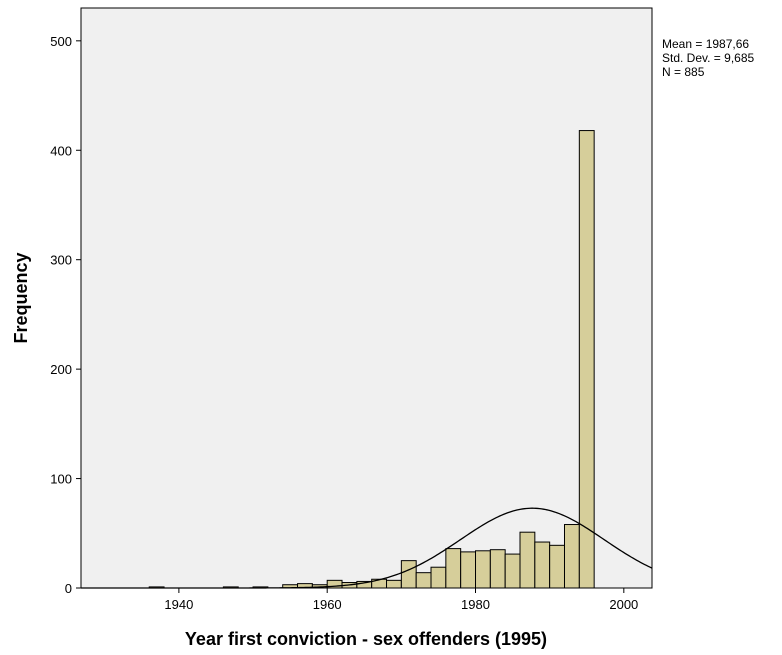 Image resolution: width=782 pixels, height=655 pixels. Describe the element at coordinates (367, 548) in the screenshot. I see `normal-curve` at that location.